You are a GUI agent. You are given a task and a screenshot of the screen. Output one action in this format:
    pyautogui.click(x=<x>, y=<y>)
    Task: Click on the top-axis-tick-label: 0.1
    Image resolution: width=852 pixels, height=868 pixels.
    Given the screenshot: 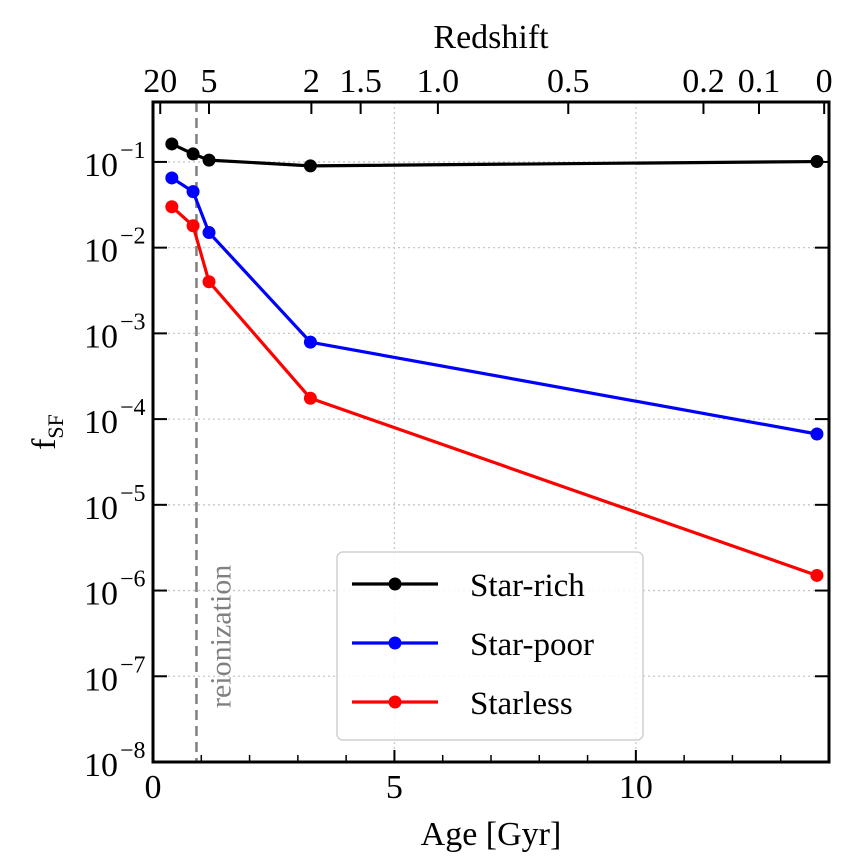 What is the action you would take?
    pyautogui.click(x=759, y=81)
    